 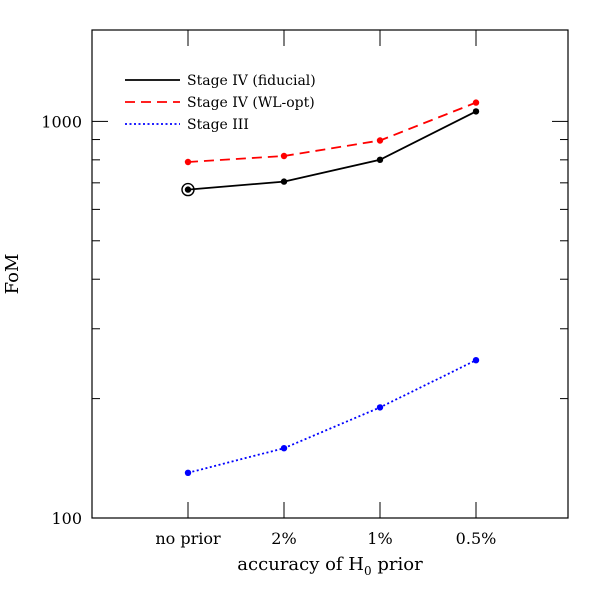 What do you see at coordinates (188, 538) in the screenshot?
I see `x-tick-label-no-prior: no prior` at bounding box center [188, 538].